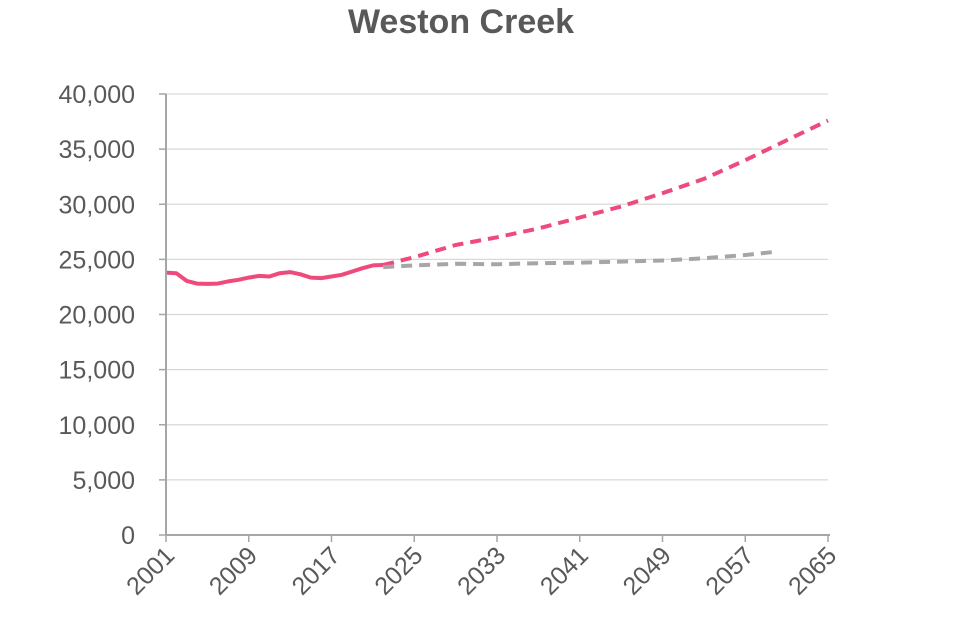  Describe the element at coordinates (97, 95) in the screenshot. I see `y-tick-label: 40,000` at that location.